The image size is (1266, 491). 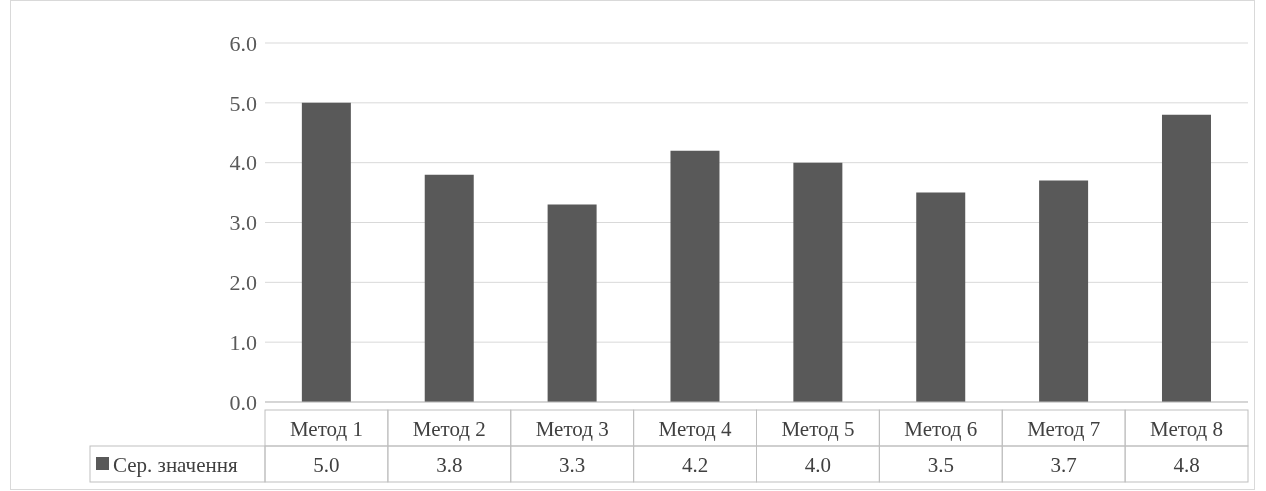 What do you see at coordinates (326, 465) in the screenshot?
I see `data-label: 5.0` at bounding box center [326, 465].